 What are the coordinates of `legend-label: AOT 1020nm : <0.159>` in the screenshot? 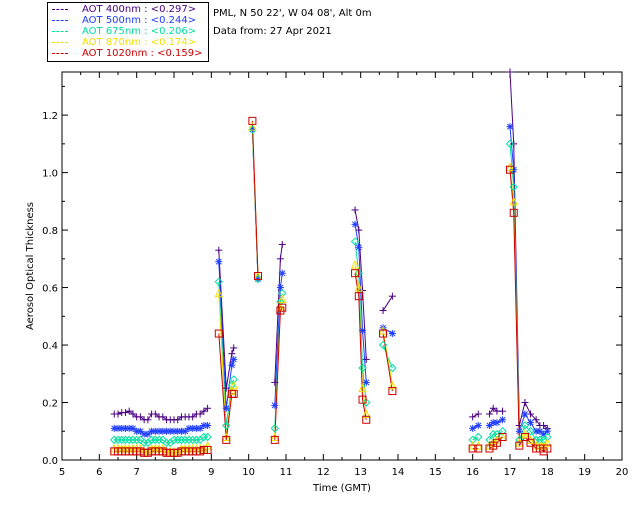 It's located at (142, 53).